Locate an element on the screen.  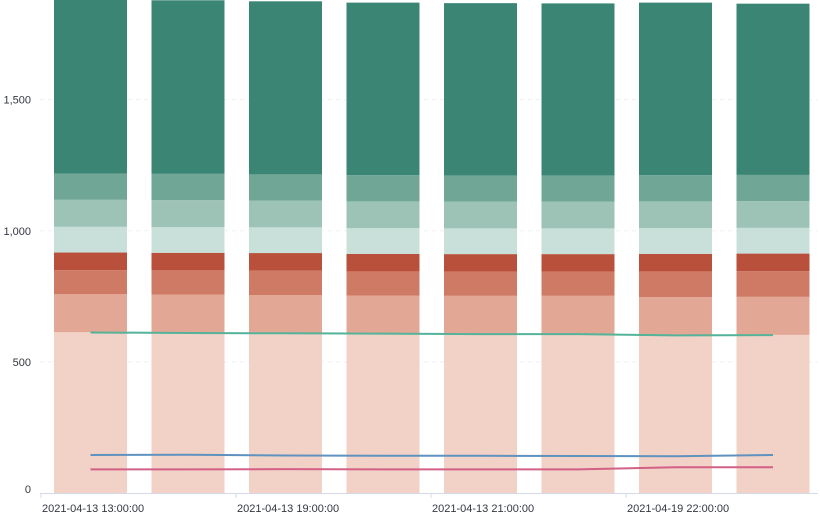
x-tick-label-1: 2021-04-13 19:00:00 is located at coordinates (288, 509).